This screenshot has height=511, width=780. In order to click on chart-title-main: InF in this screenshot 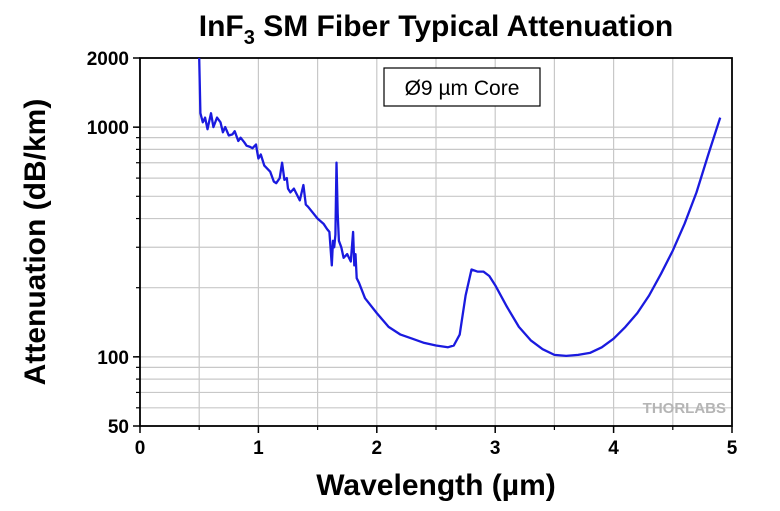, I will do `click(221, 26)`.